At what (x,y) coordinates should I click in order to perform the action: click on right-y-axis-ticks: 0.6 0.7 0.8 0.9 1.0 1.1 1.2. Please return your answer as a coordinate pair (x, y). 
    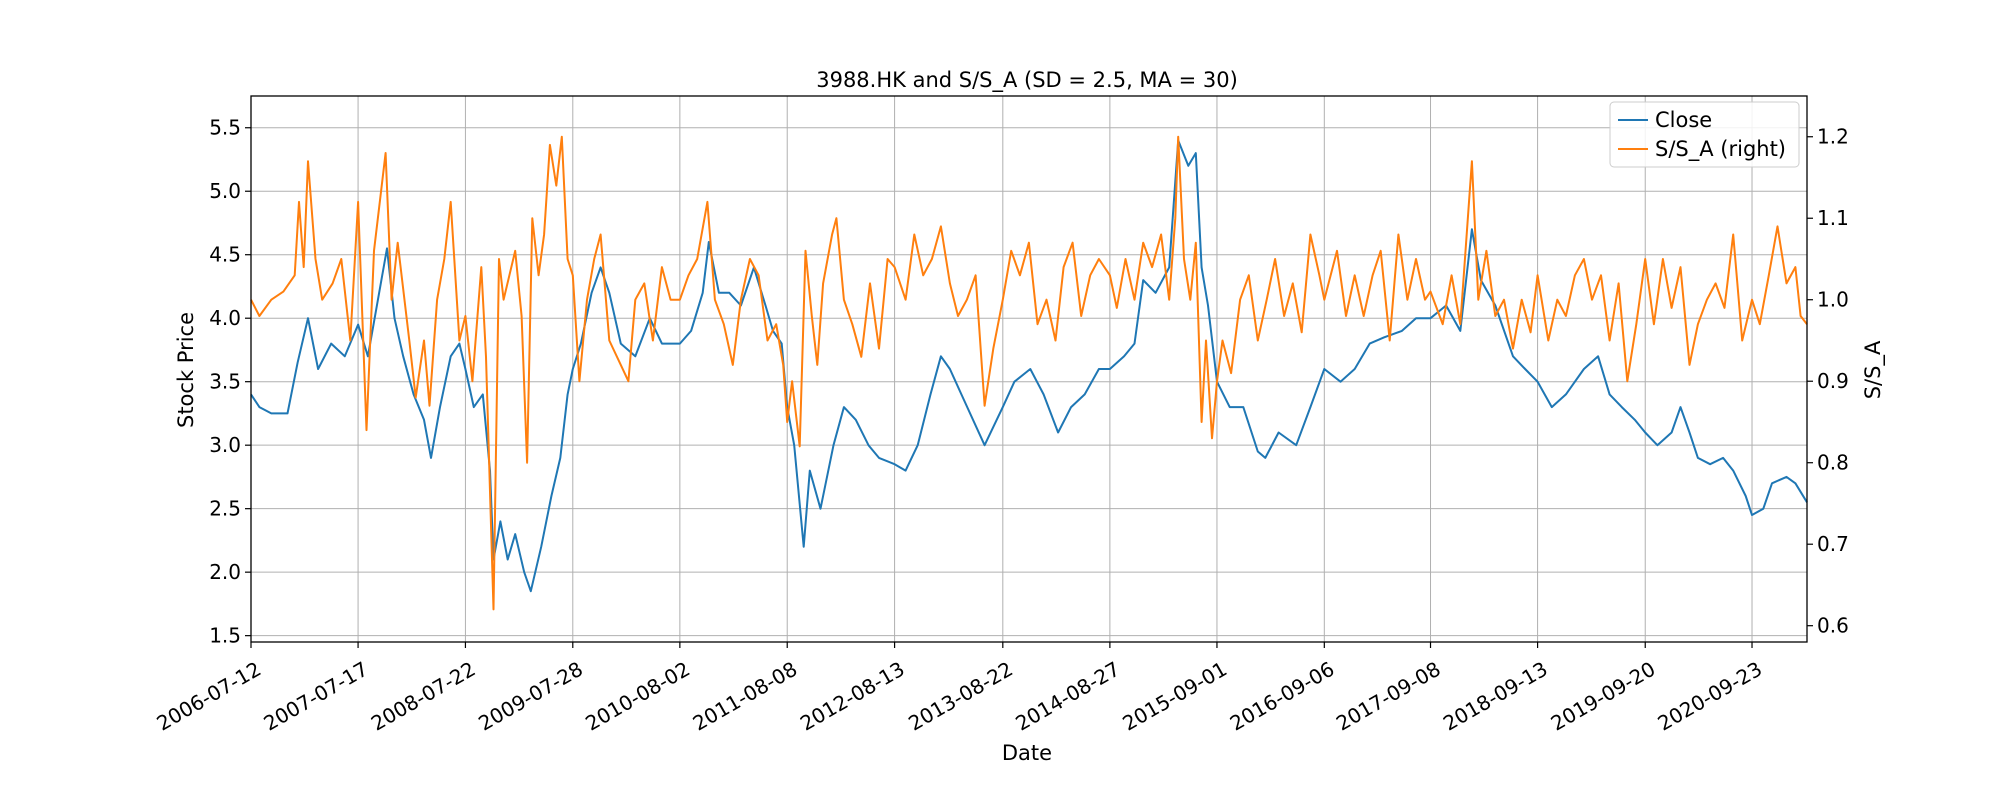
    Looking at the image, I should click on (1828, 381).